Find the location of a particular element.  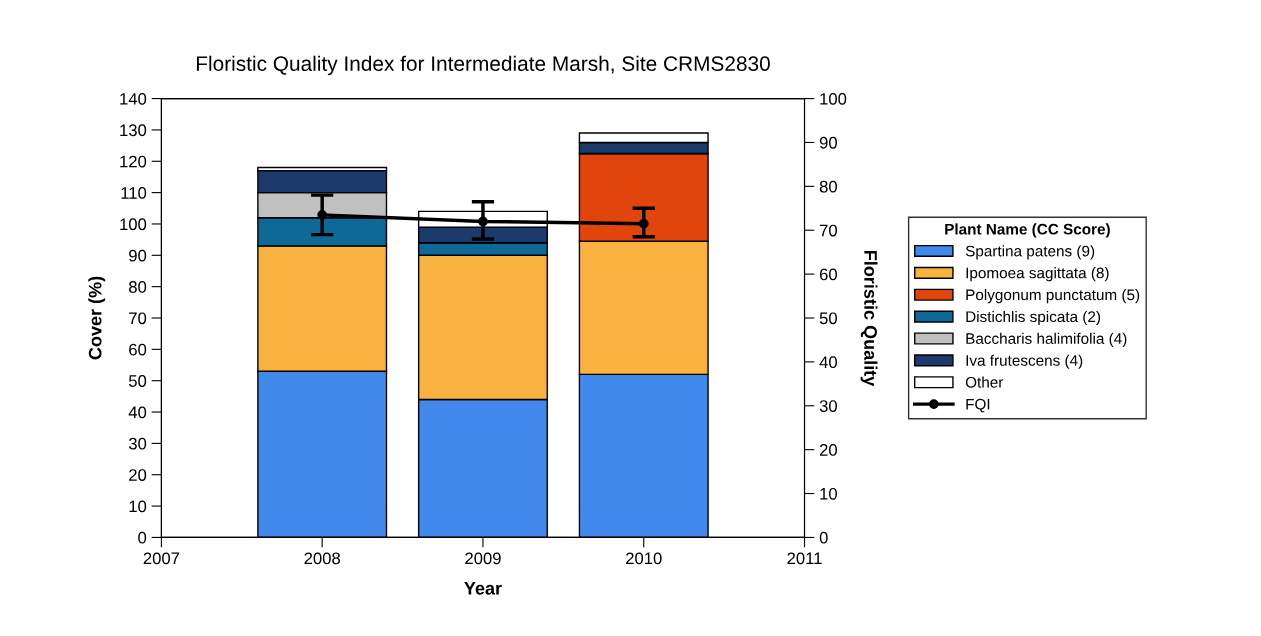

y2-tick-label: 90 is located at coordinates (828, 142).